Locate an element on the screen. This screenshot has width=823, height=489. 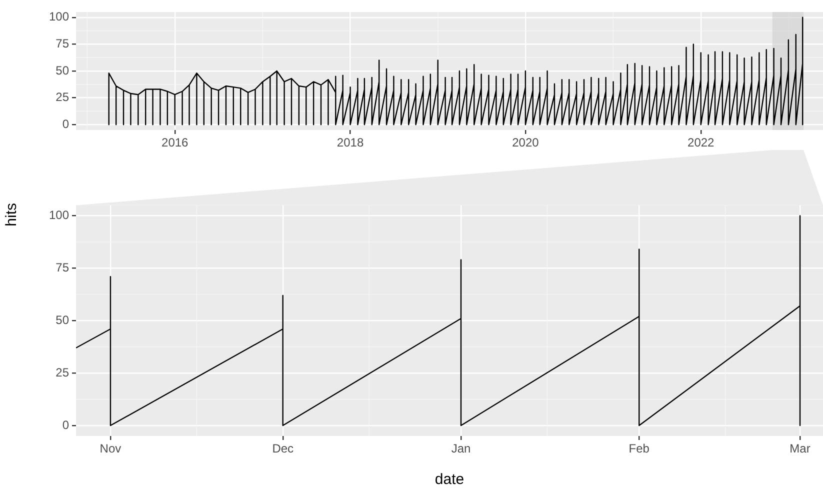
x-tick-label: Jan is located at coordinates (461, 449).